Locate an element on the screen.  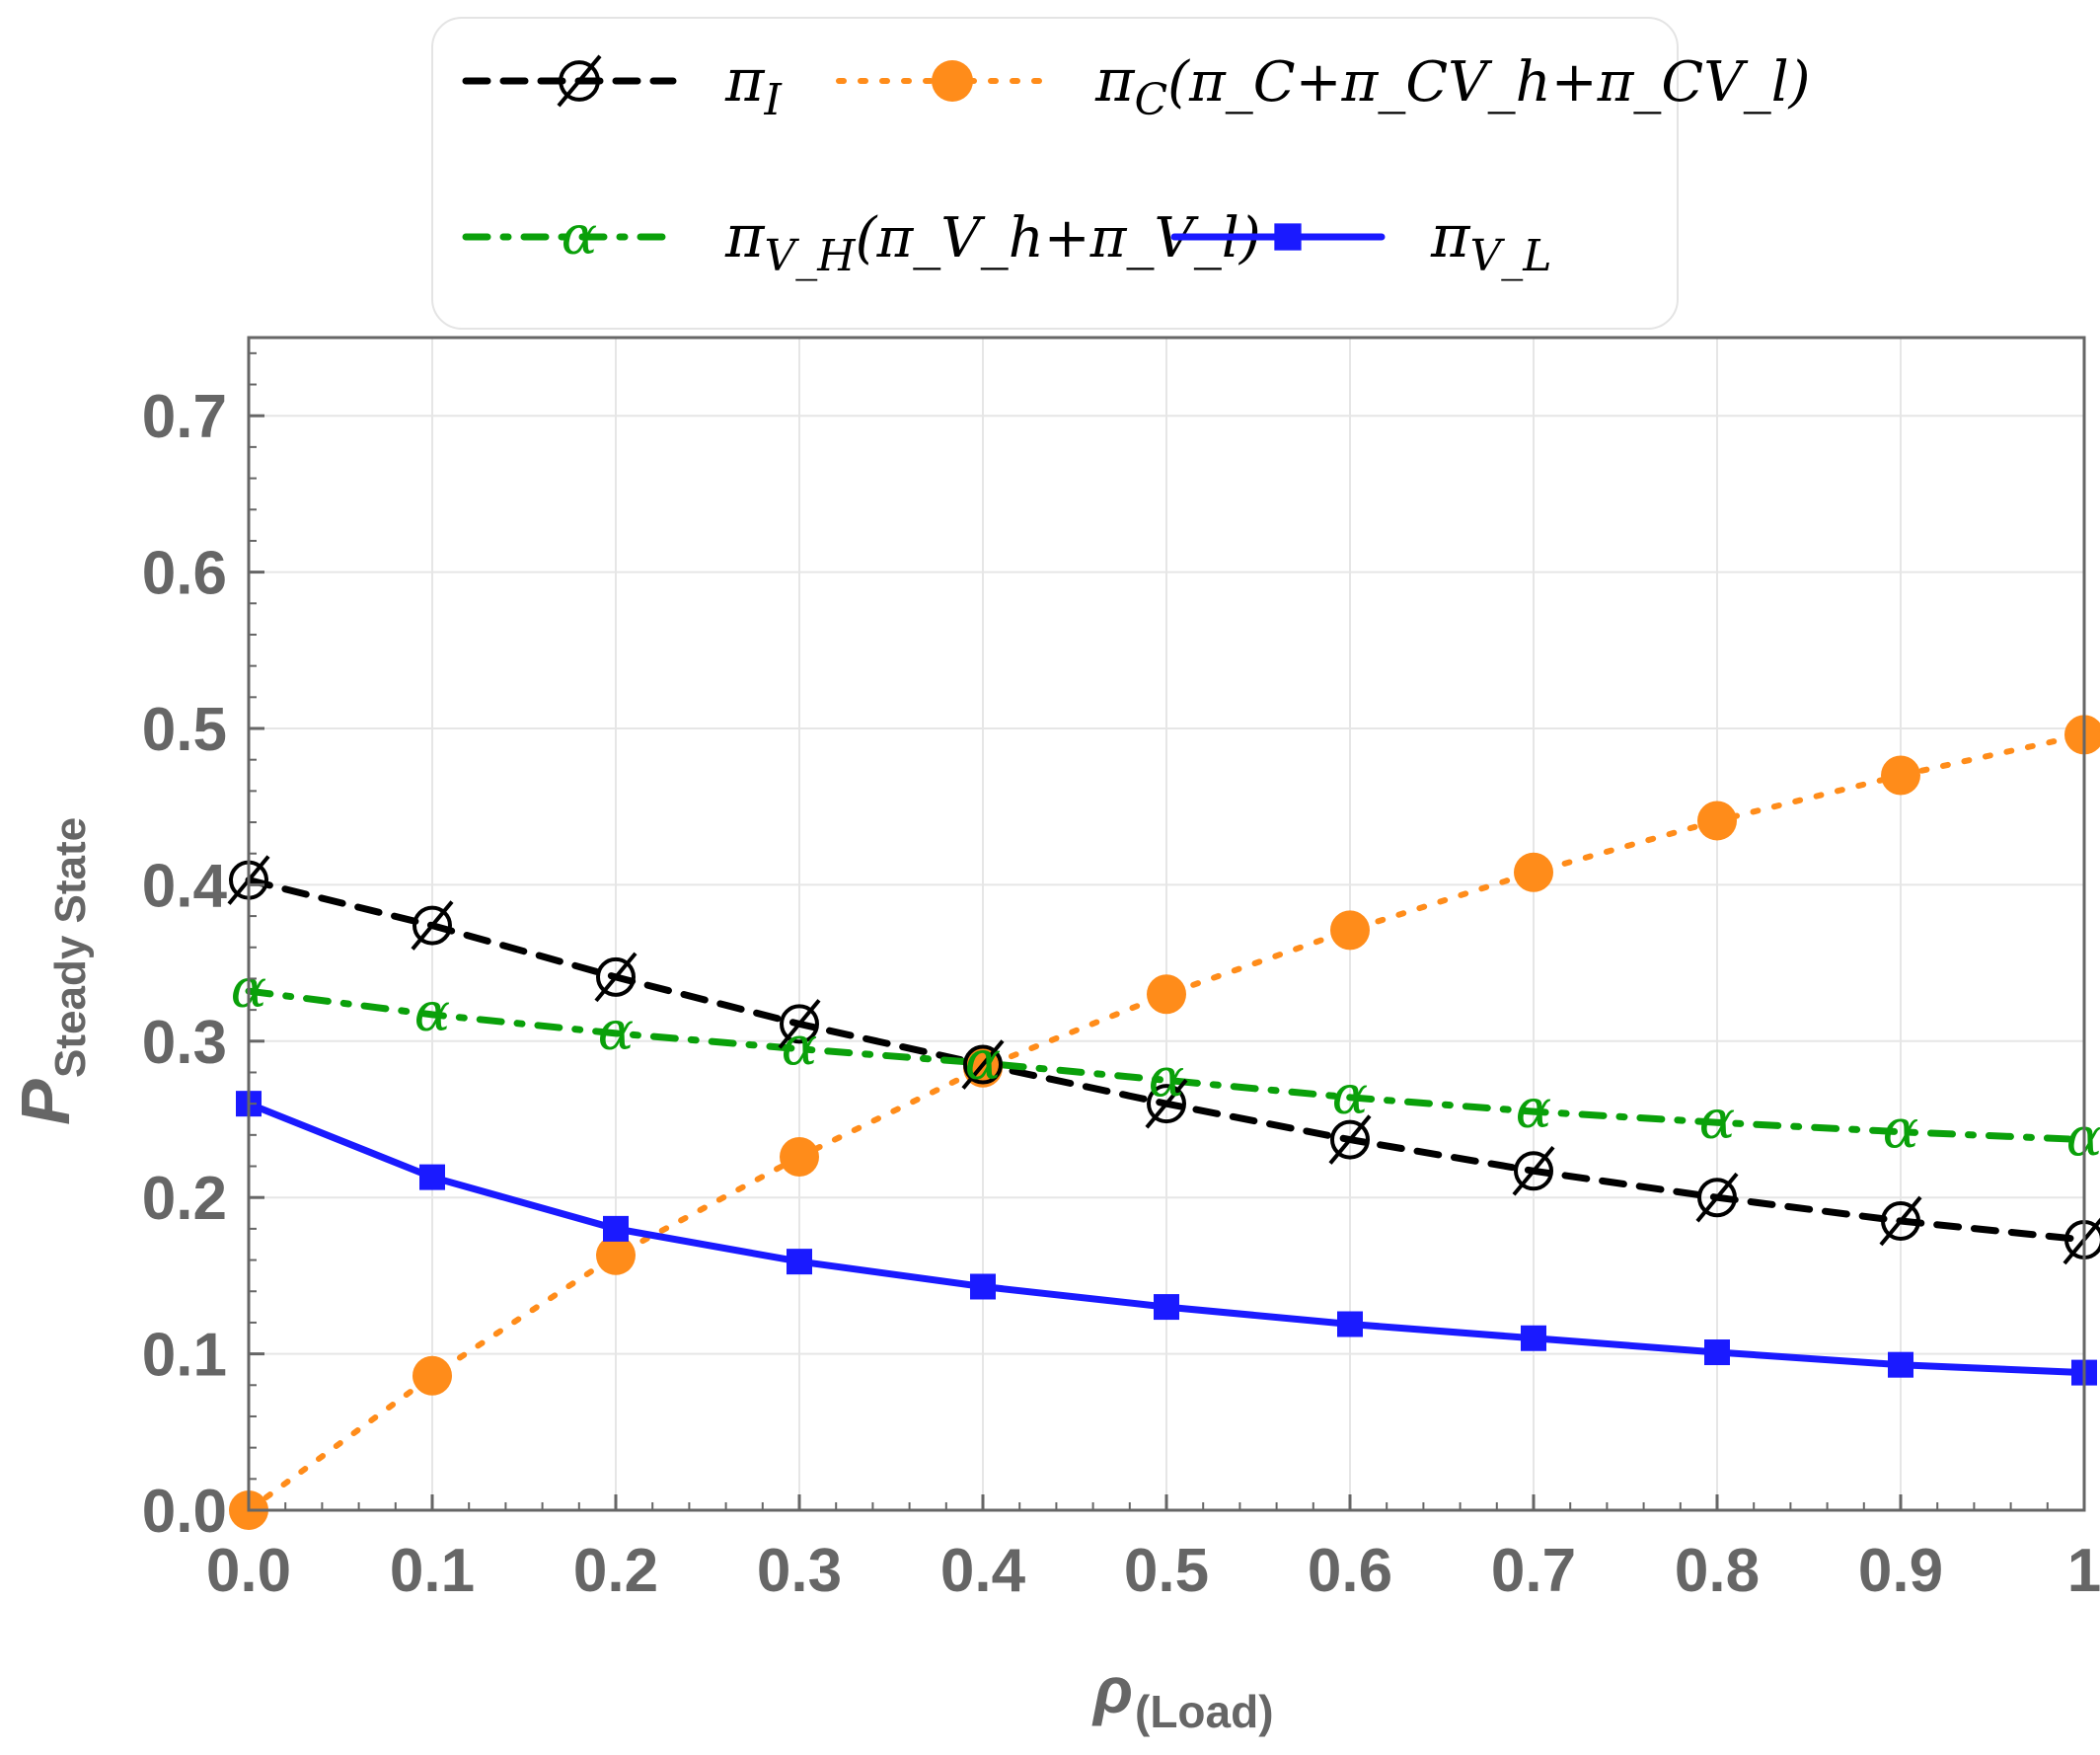
legend-label: πI is located at coordinates (753, 86).